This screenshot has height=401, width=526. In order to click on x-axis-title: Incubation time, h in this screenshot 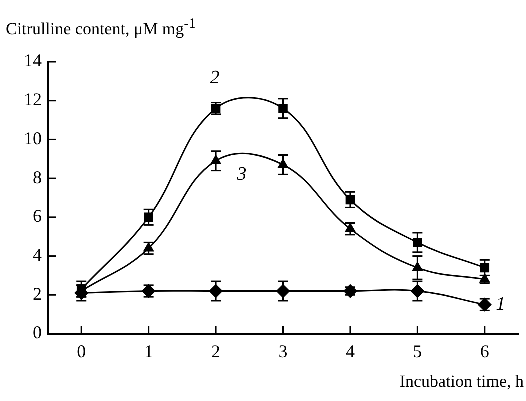, I will do `click(462, 382)`.